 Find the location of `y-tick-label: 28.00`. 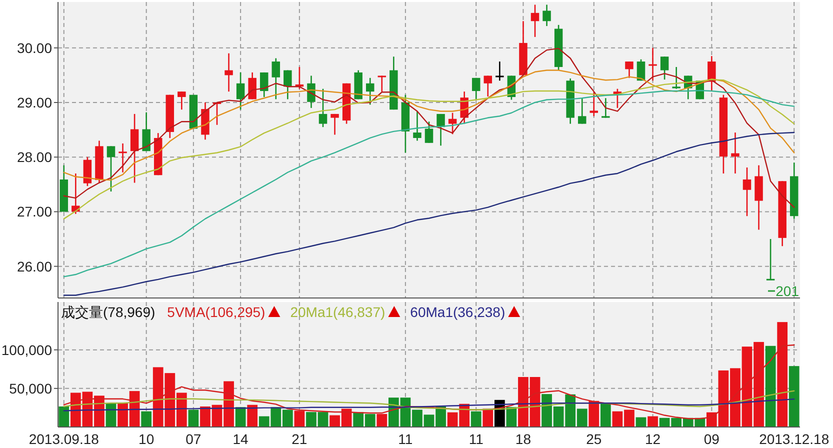

y-tick-label: 28.00 is located at coordinates (34, 157).